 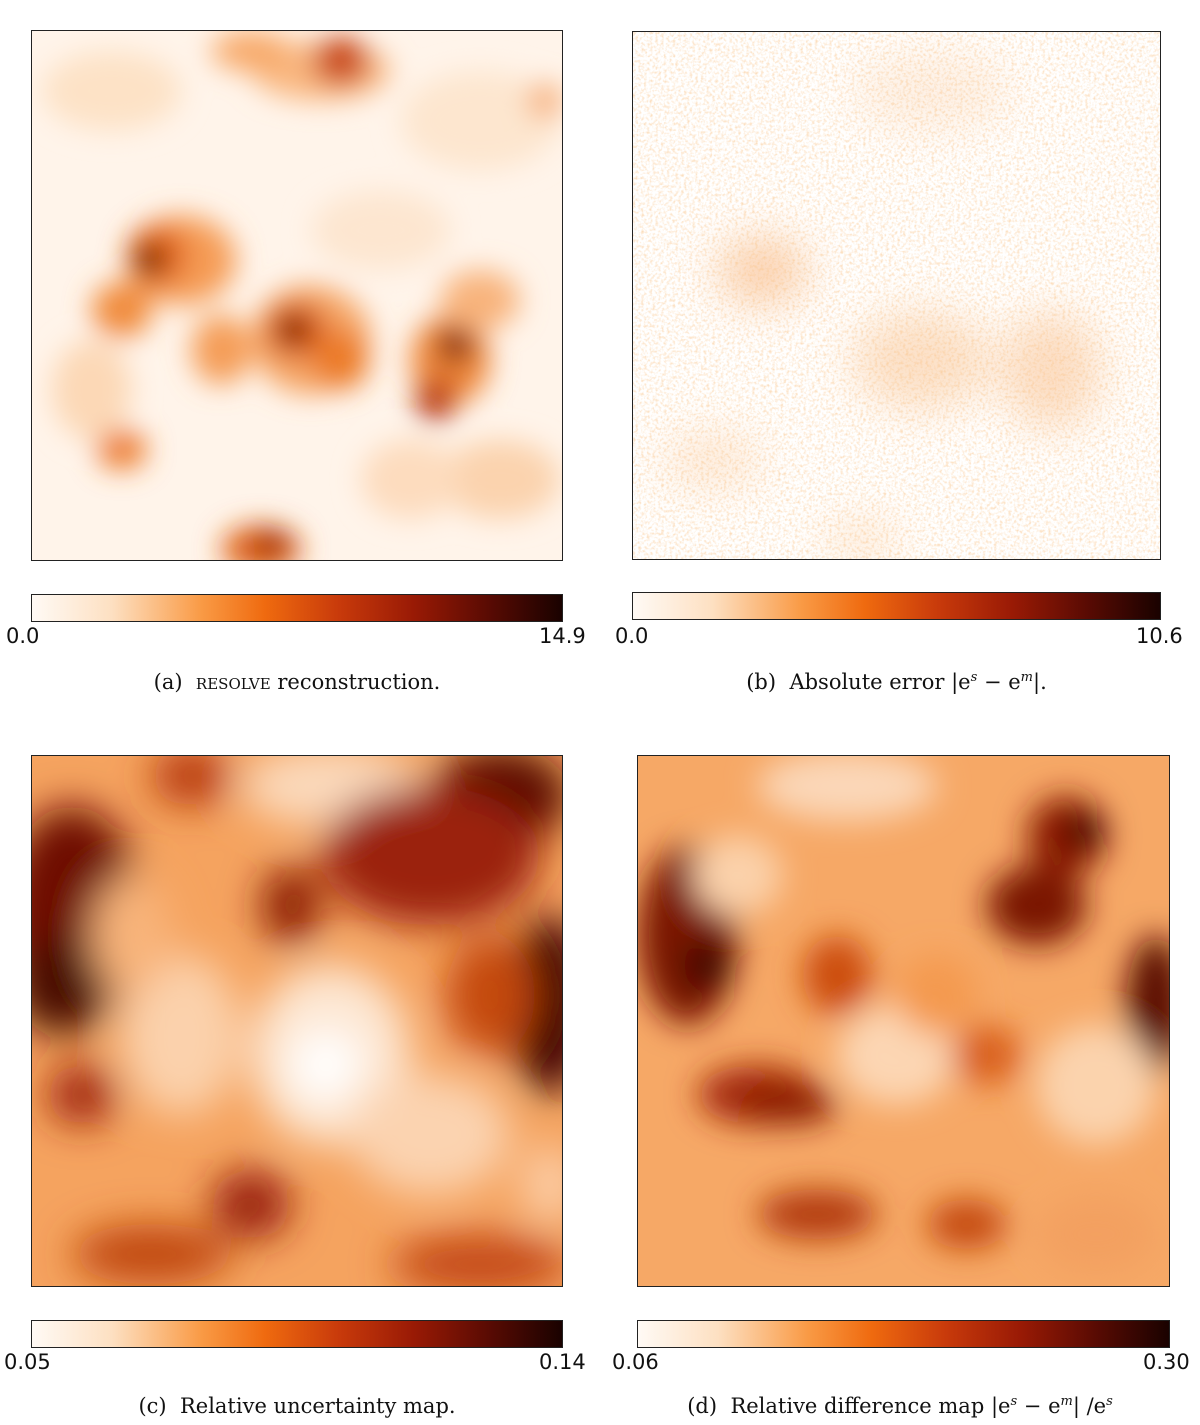 I want to click on colorbar-c, so click(x=297, y=1334).